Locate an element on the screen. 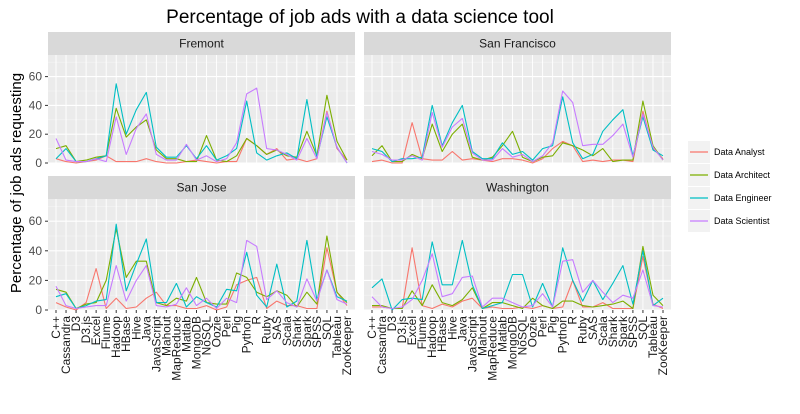 The image size is (800, 414). legend-item-data-scientist: Data Scientist is located at coordinates (729, 221).